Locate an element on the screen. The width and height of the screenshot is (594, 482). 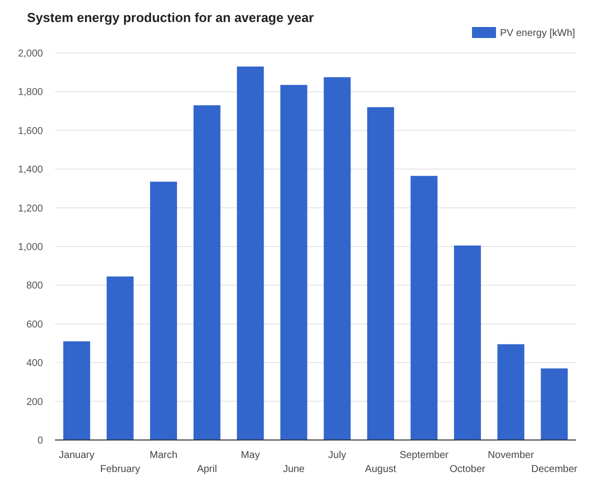
y-tick-label: 400 is located at coordinates (35, 364).